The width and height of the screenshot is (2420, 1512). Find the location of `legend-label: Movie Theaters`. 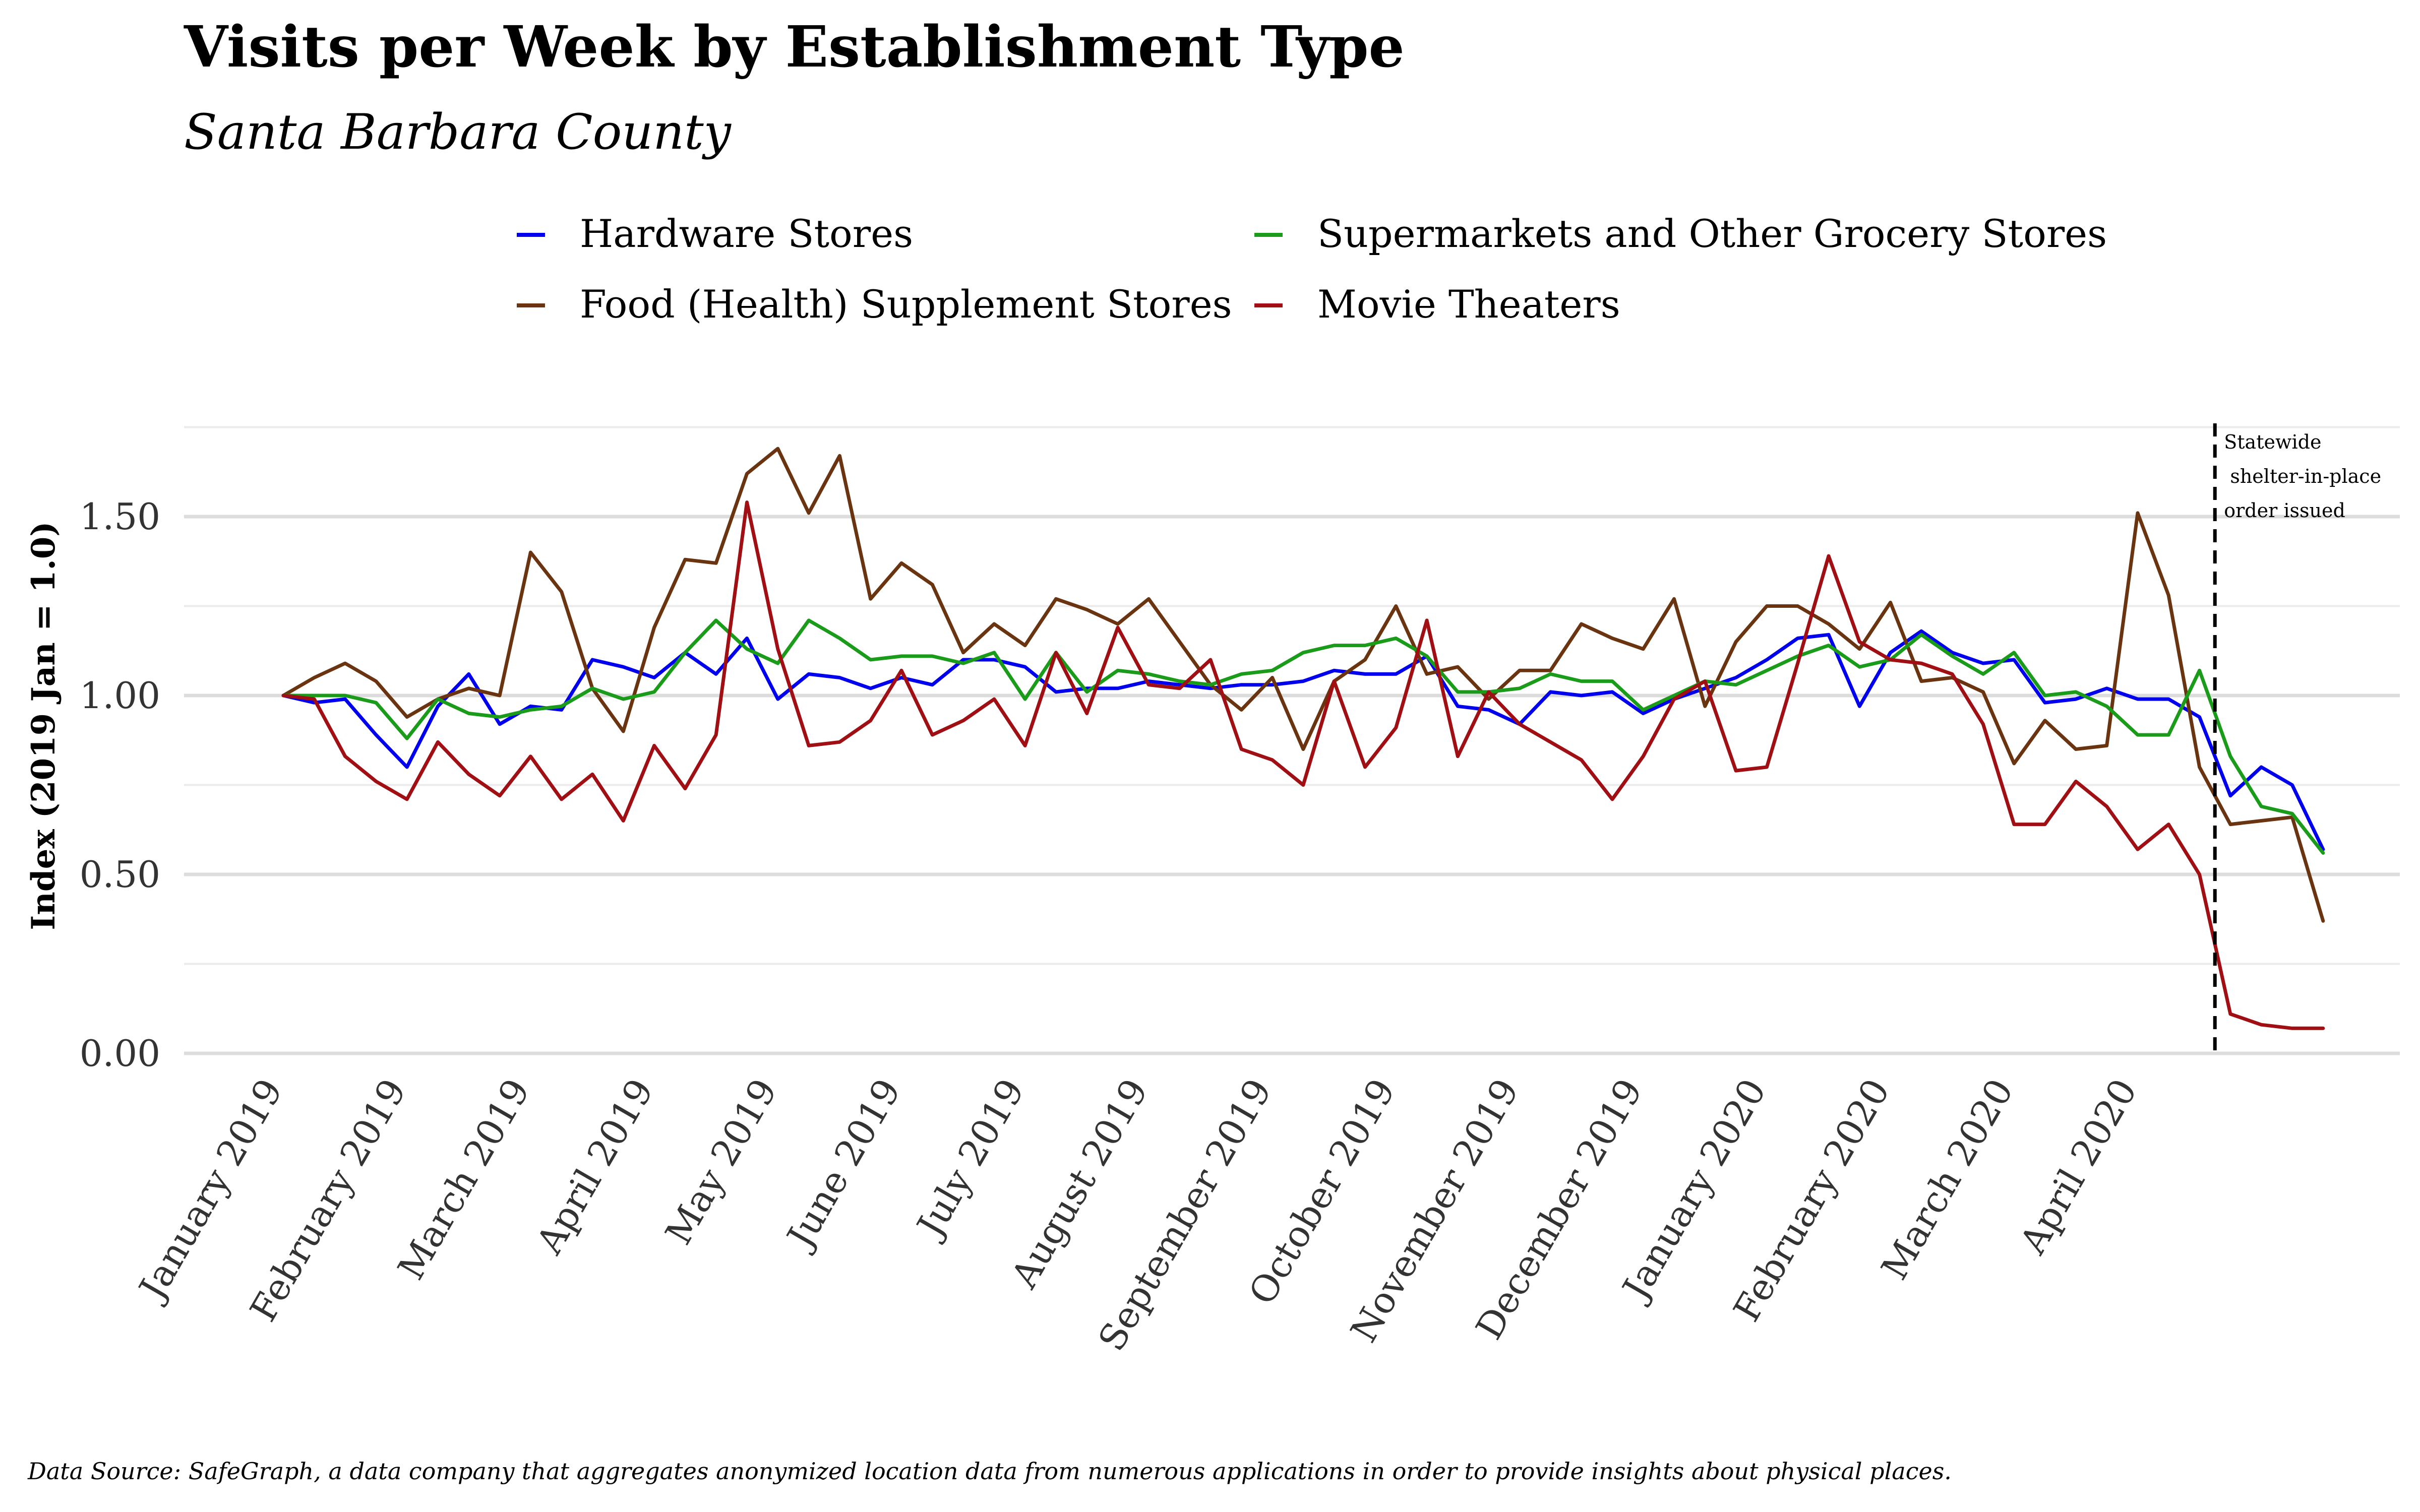

legend-label: Movie Theaters is located at coordinates (1468, 304).